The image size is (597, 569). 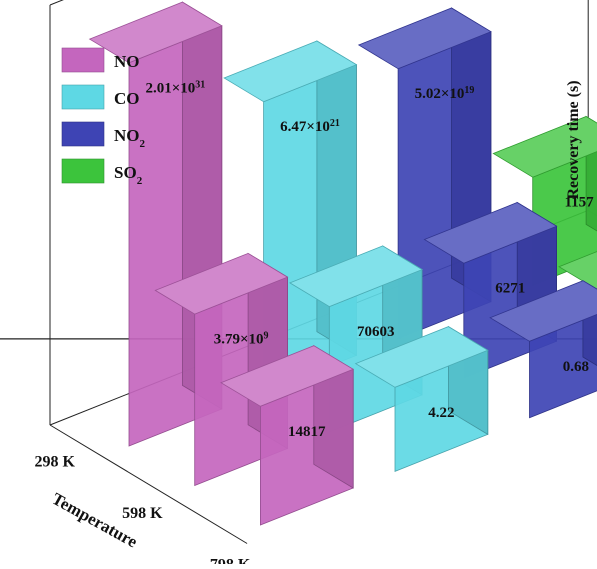 What do you see at coordinates (127, 98) in the screenshot?
I see `legend-label-co: CO` at bounding box center [127, 98].